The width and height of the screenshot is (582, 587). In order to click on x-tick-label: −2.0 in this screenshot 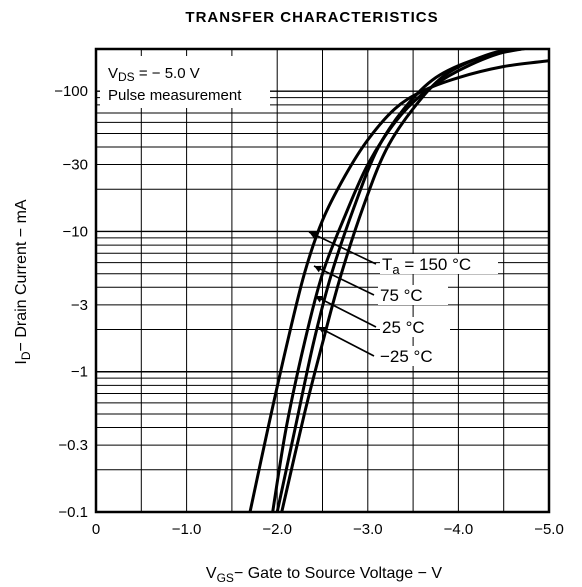, I will do `click(277, 529)`.